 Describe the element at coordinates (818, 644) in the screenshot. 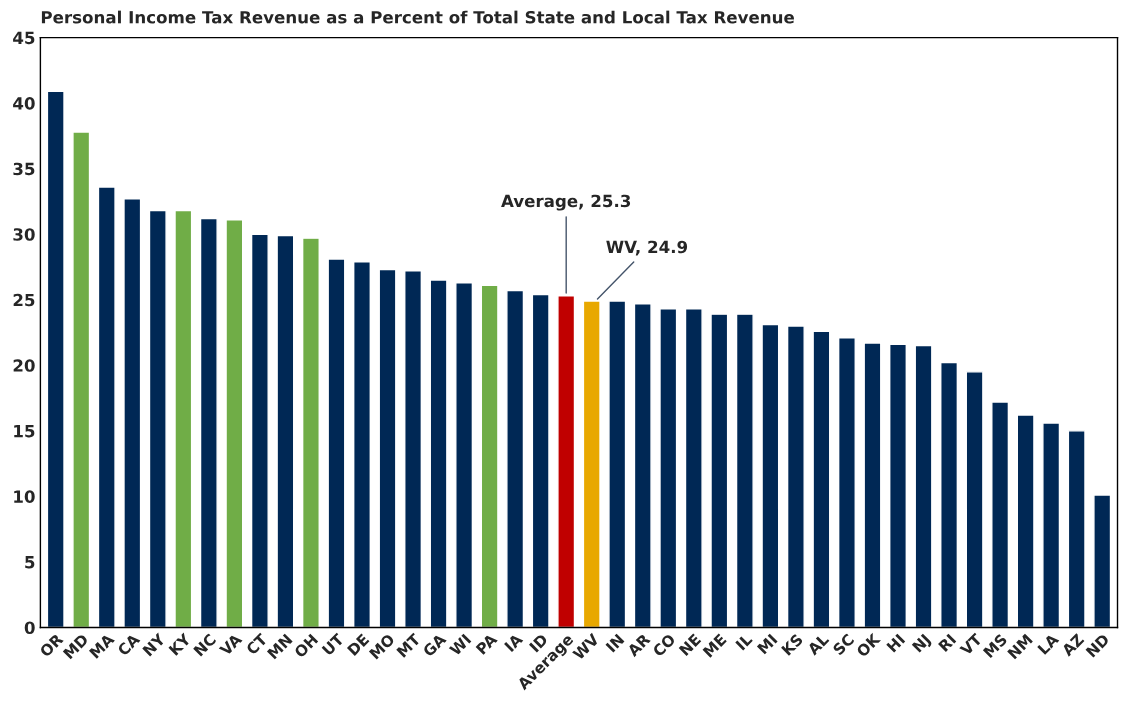

I see `x-tick-label: AL` at that location.